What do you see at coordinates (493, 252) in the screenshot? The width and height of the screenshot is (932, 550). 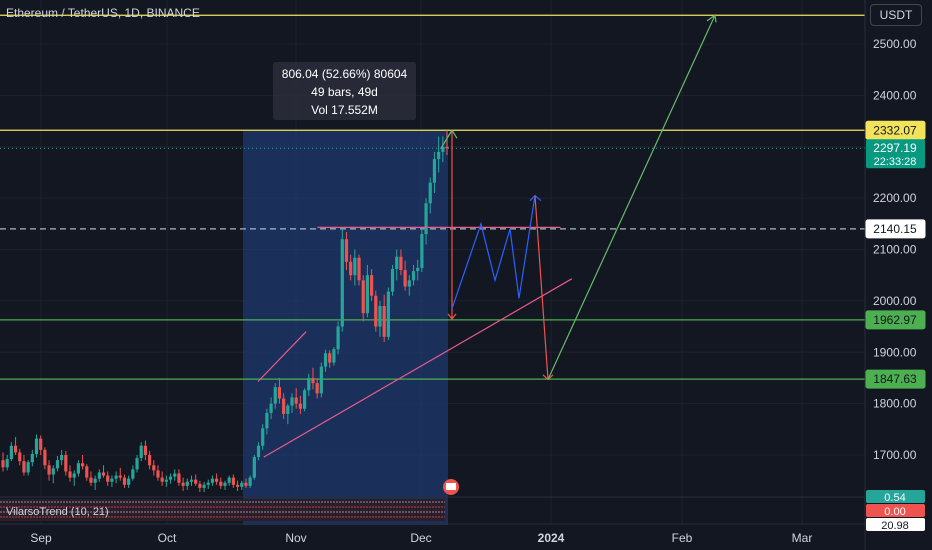 I see `projection-blue` at bounding box center [493, 252].